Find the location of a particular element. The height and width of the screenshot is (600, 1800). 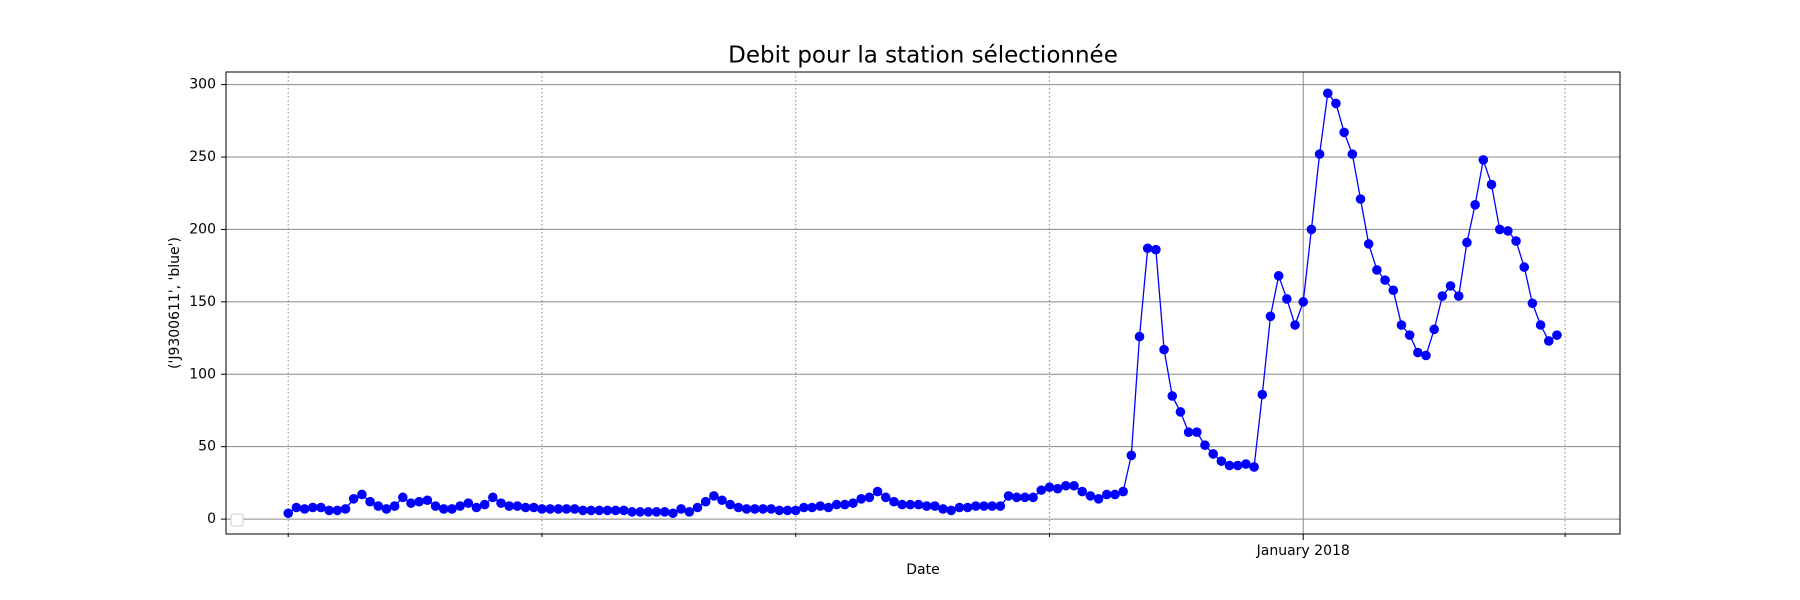

y-tick-label: 150 is located at coordinates (202, 302).